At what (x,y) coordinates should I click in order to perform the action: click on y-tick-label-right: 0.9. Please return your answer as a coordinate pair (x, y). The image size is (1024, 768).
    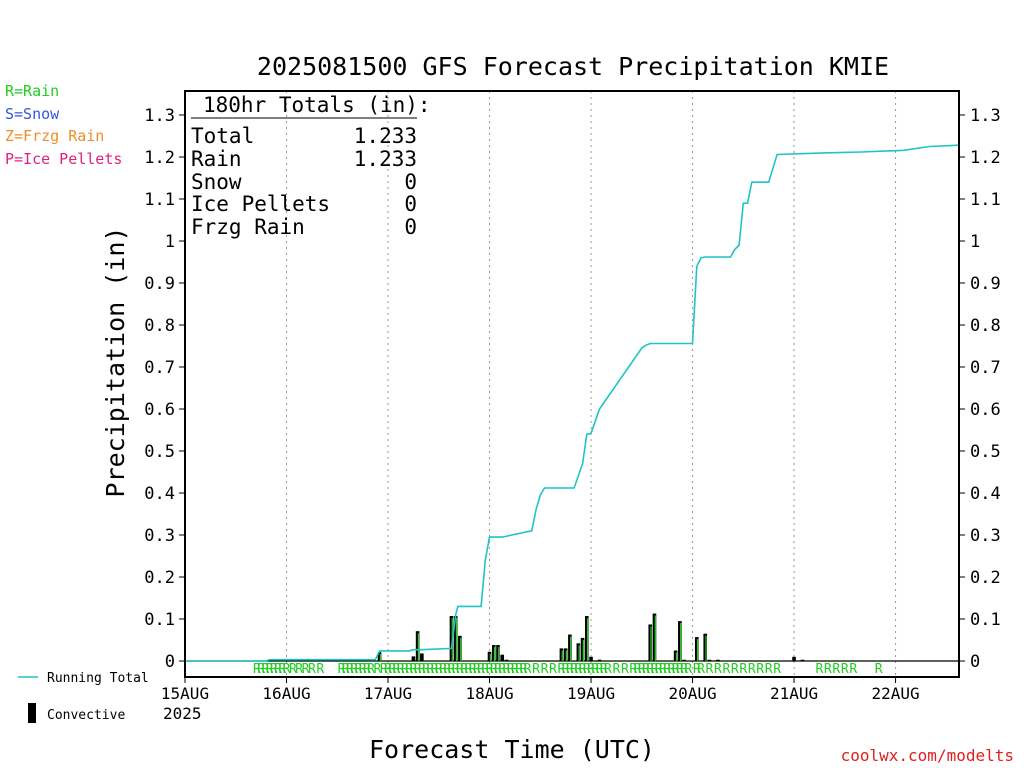
    Looking at the image, I should click on (985, 284).